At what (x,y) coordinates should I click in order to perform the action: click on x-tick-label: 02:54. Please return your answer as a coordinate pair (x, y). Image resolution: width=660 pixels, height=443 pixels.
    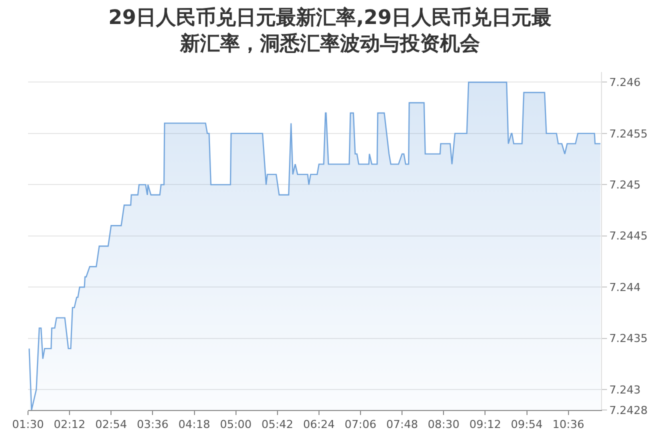
    Looking at the image, I should click on (111, 425).